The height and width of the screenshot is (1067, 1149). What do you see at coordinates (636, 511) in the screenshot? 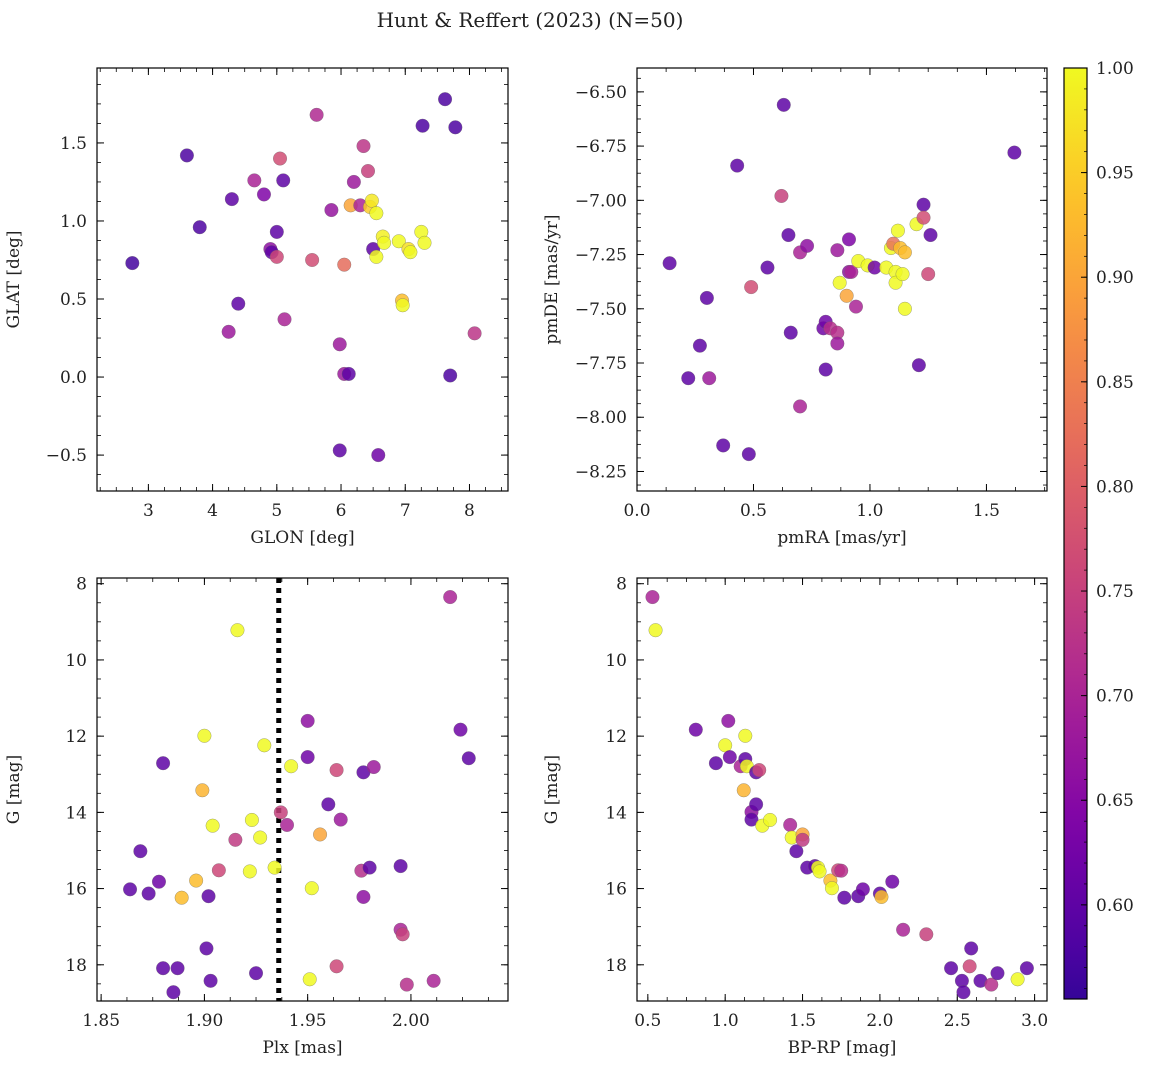
I see `x-tick-label: 0.0` at bounding box center [636, 511].